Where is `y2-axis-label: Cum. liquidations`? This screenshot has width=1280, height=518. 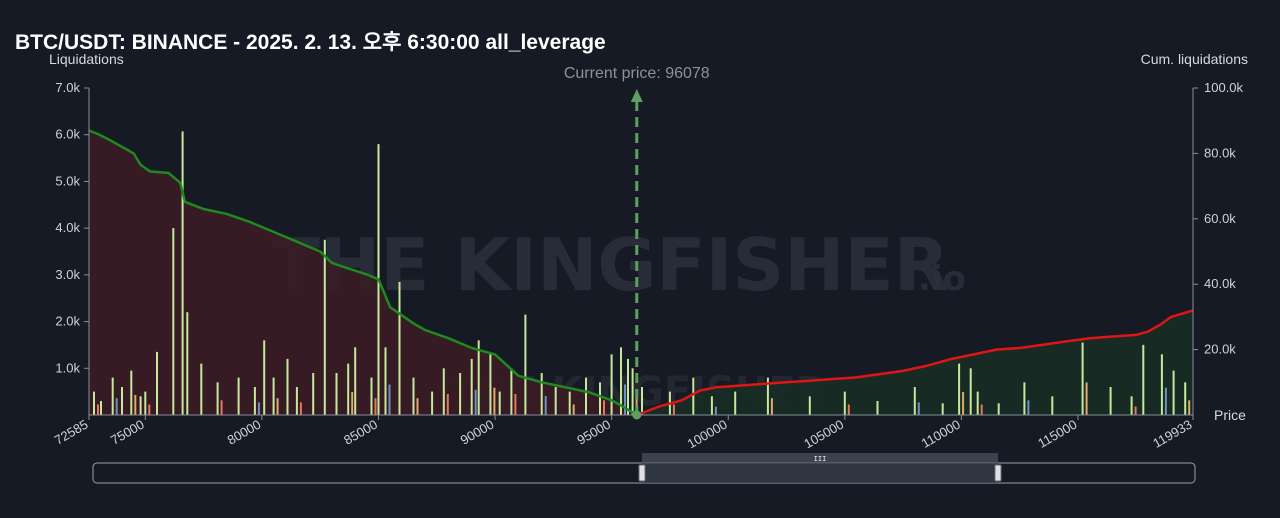 y2-axis-label: Cum. liquidations is located at coordinates (1194, 59).